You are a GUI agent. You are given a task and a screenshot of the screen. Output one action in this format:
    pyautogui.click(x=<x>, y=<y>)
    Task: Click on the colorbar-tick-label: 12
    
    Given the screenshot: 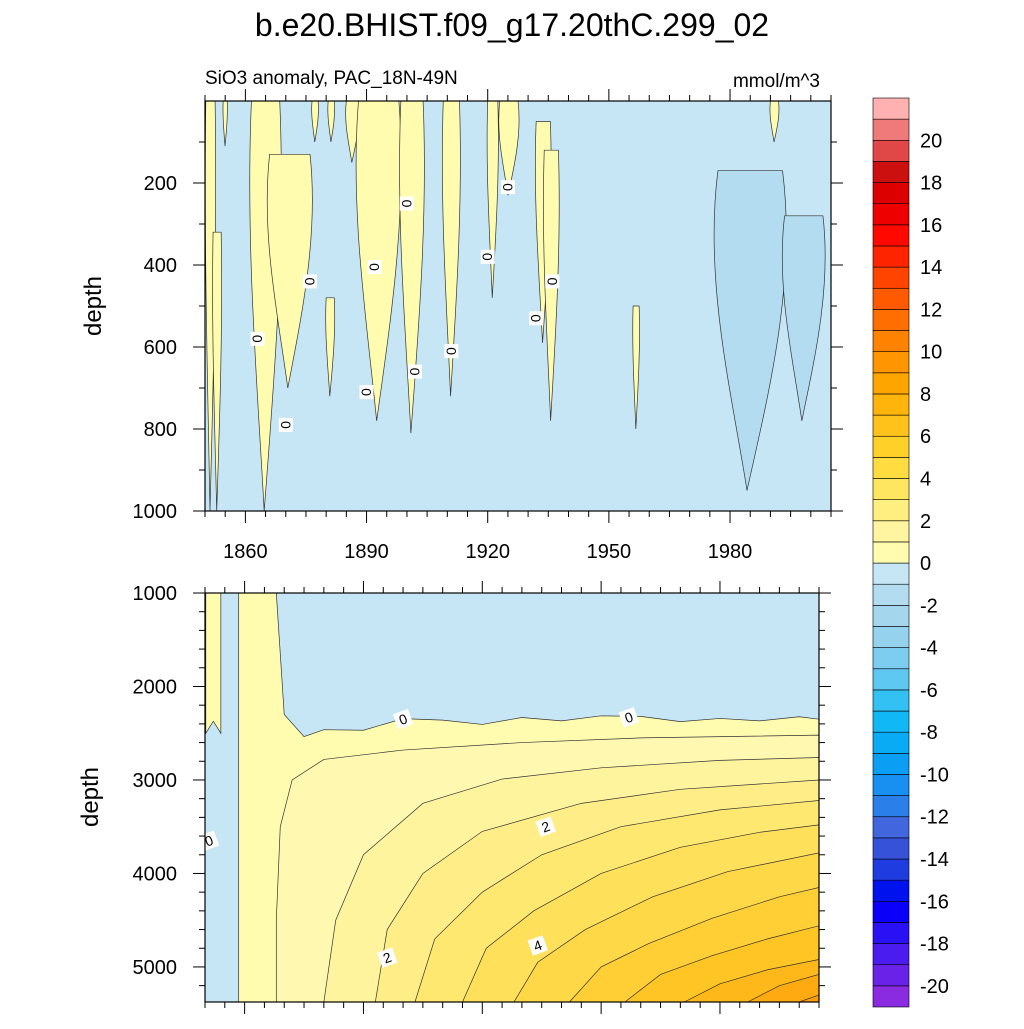 What is the action you would take?
    pyautogui.click(x=931, y=310)
    